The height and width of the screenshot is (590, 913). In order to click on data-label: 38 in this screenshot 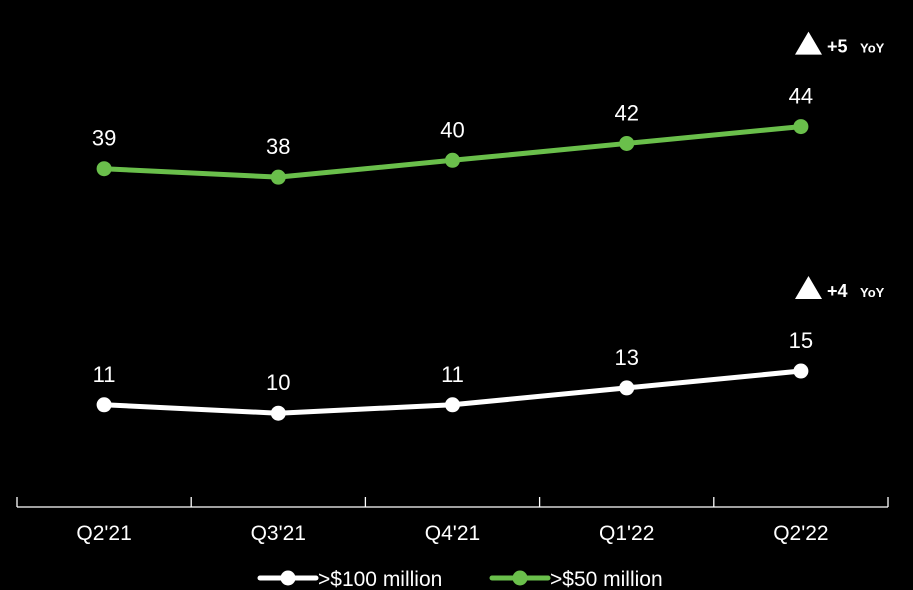, I will do `click(278, 146)`.